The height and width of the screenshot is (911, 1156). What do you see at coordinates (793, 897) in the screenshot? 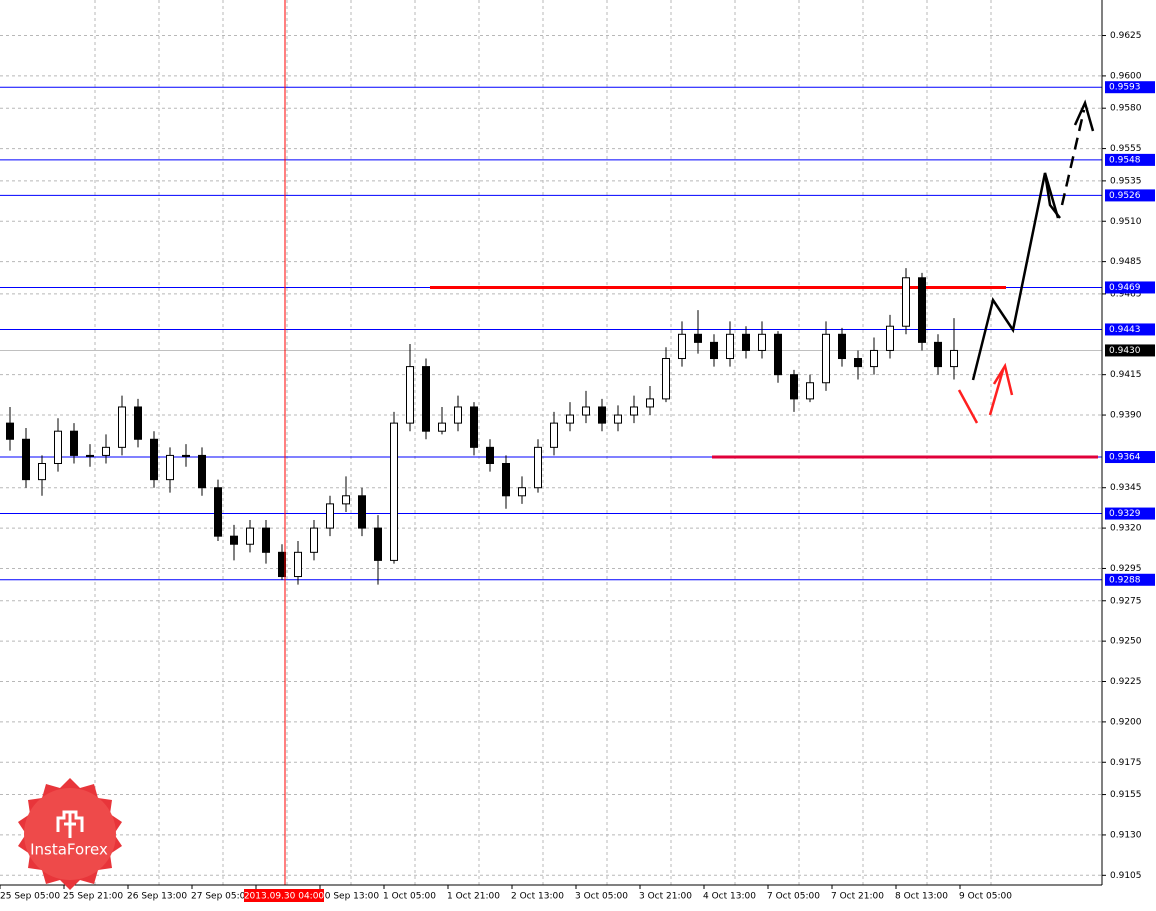
I see `x-tick-label: 7 Oct 05:00` at bounding box center [793, 897].